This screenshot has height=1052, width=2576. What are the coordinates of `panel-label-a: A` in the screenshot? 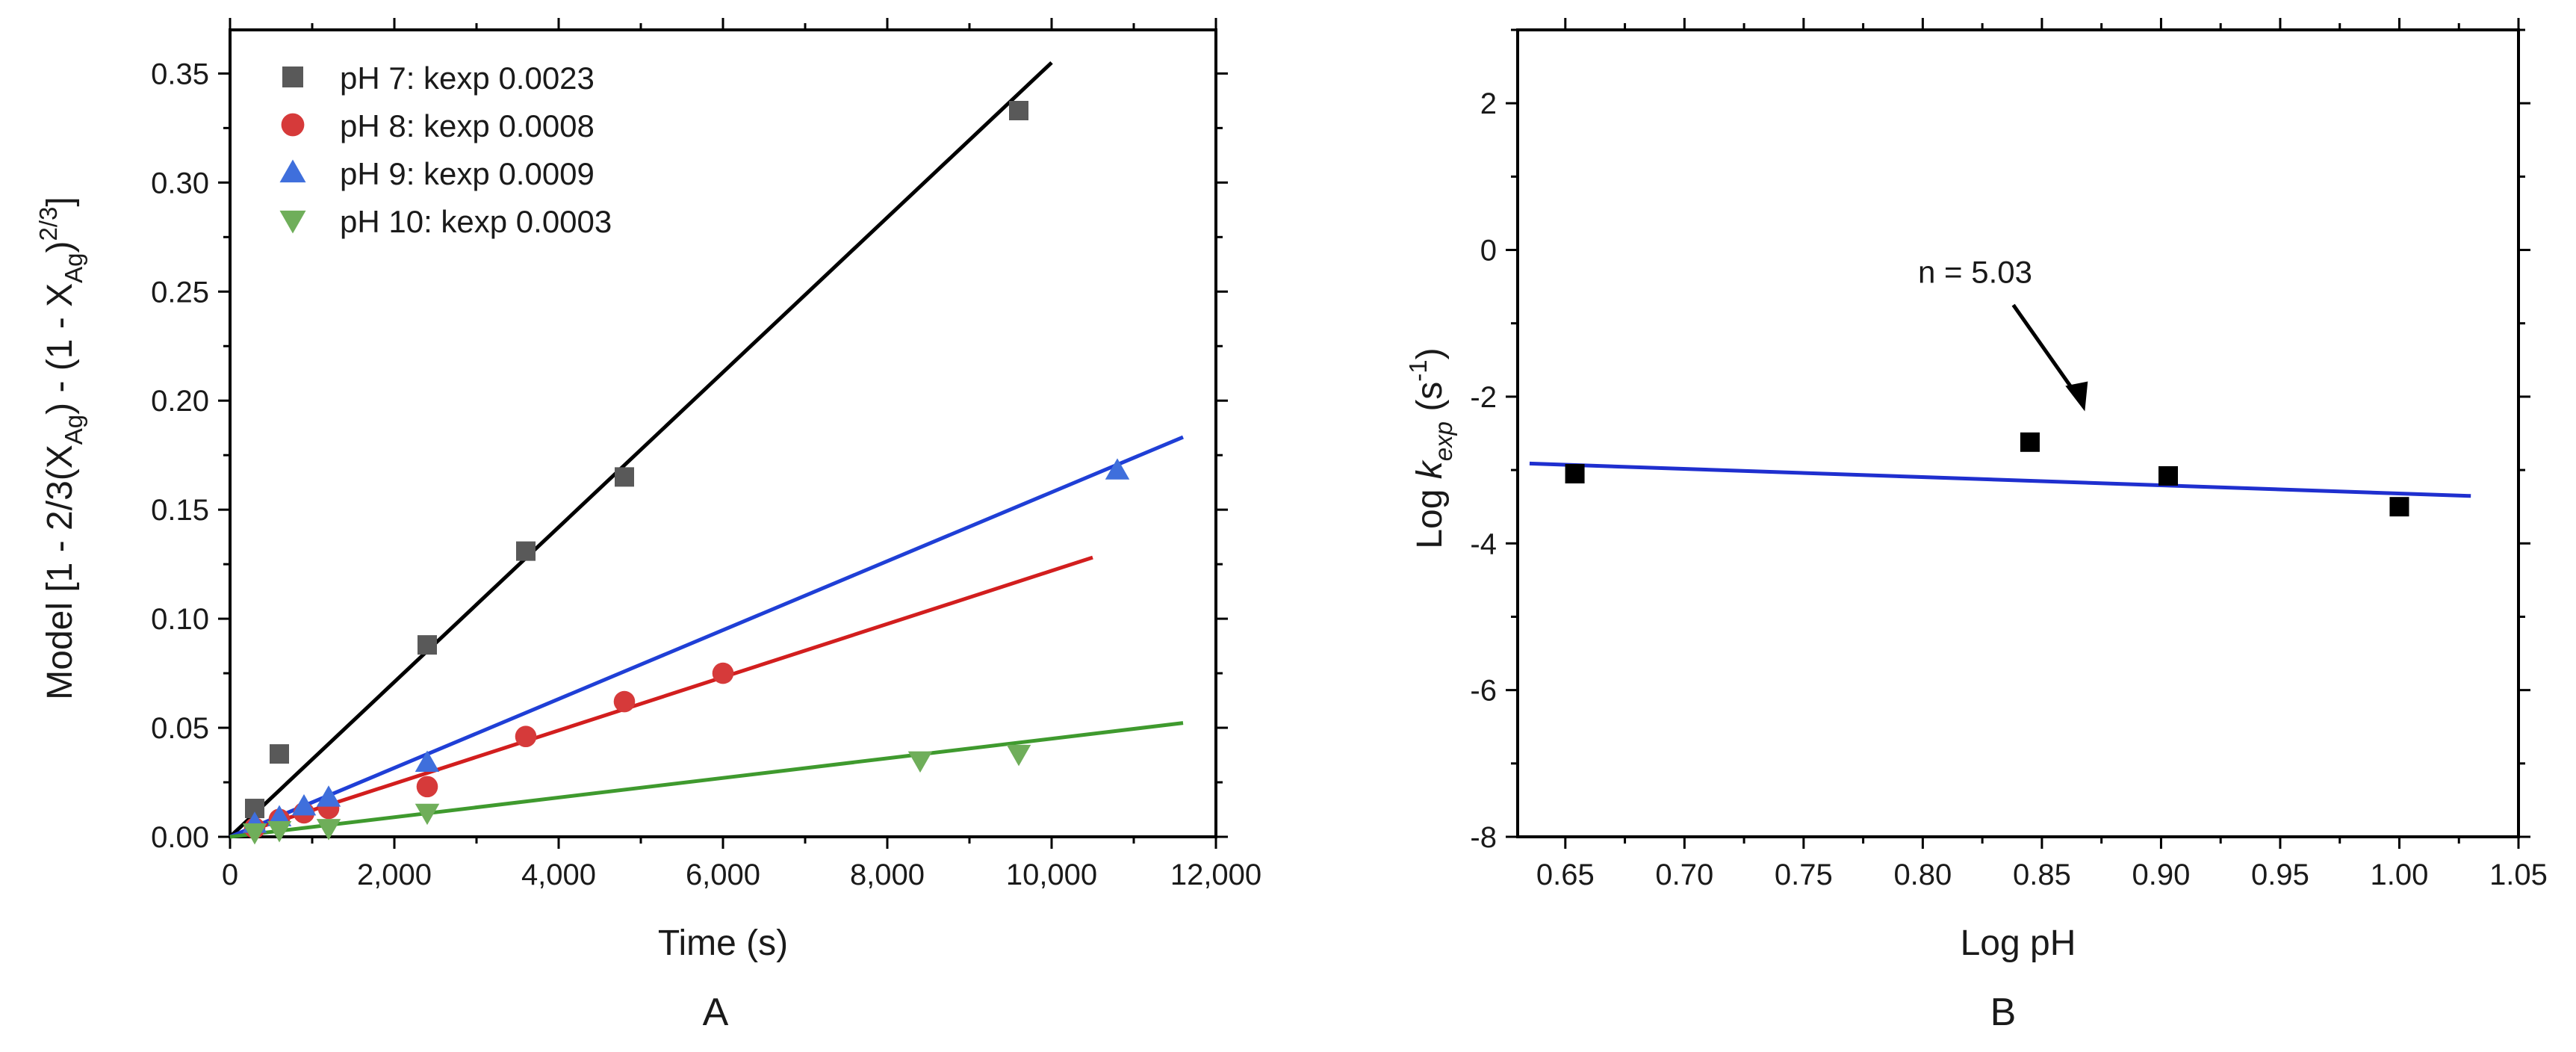 It's located at (716, 1012).